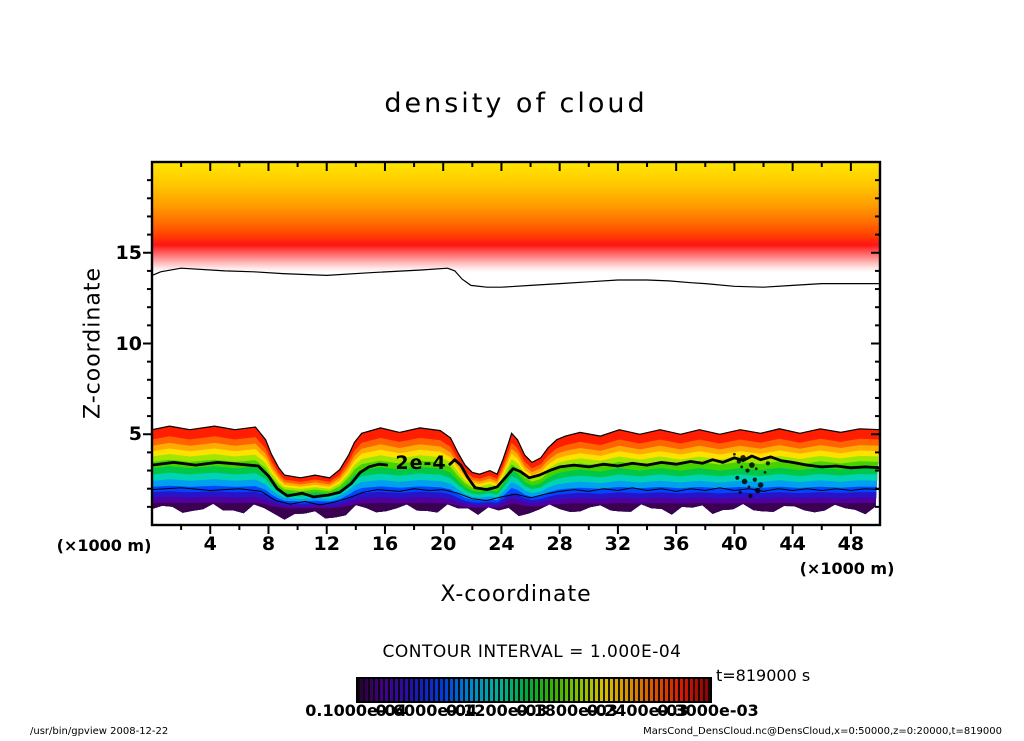 Image resolution: width=1024 pixels, height=741 pixels. I want to click on x-tick-label: 36, so click(676, 544).